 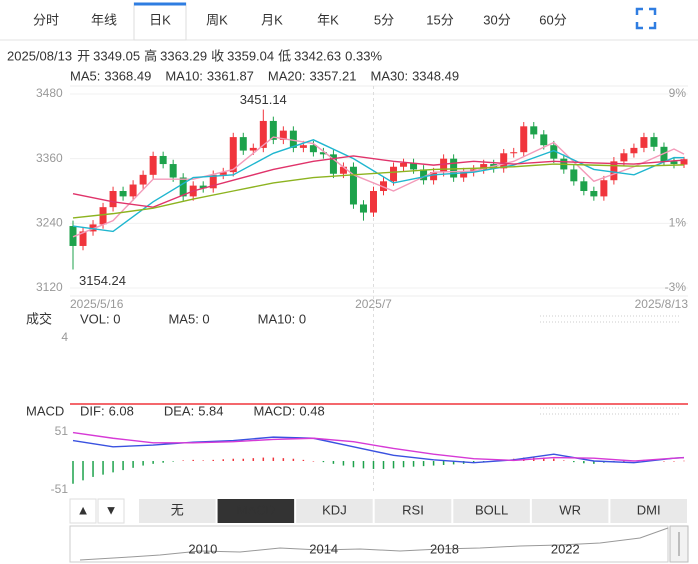 I want to click on info-label: 开, so click(x=83, y=55).